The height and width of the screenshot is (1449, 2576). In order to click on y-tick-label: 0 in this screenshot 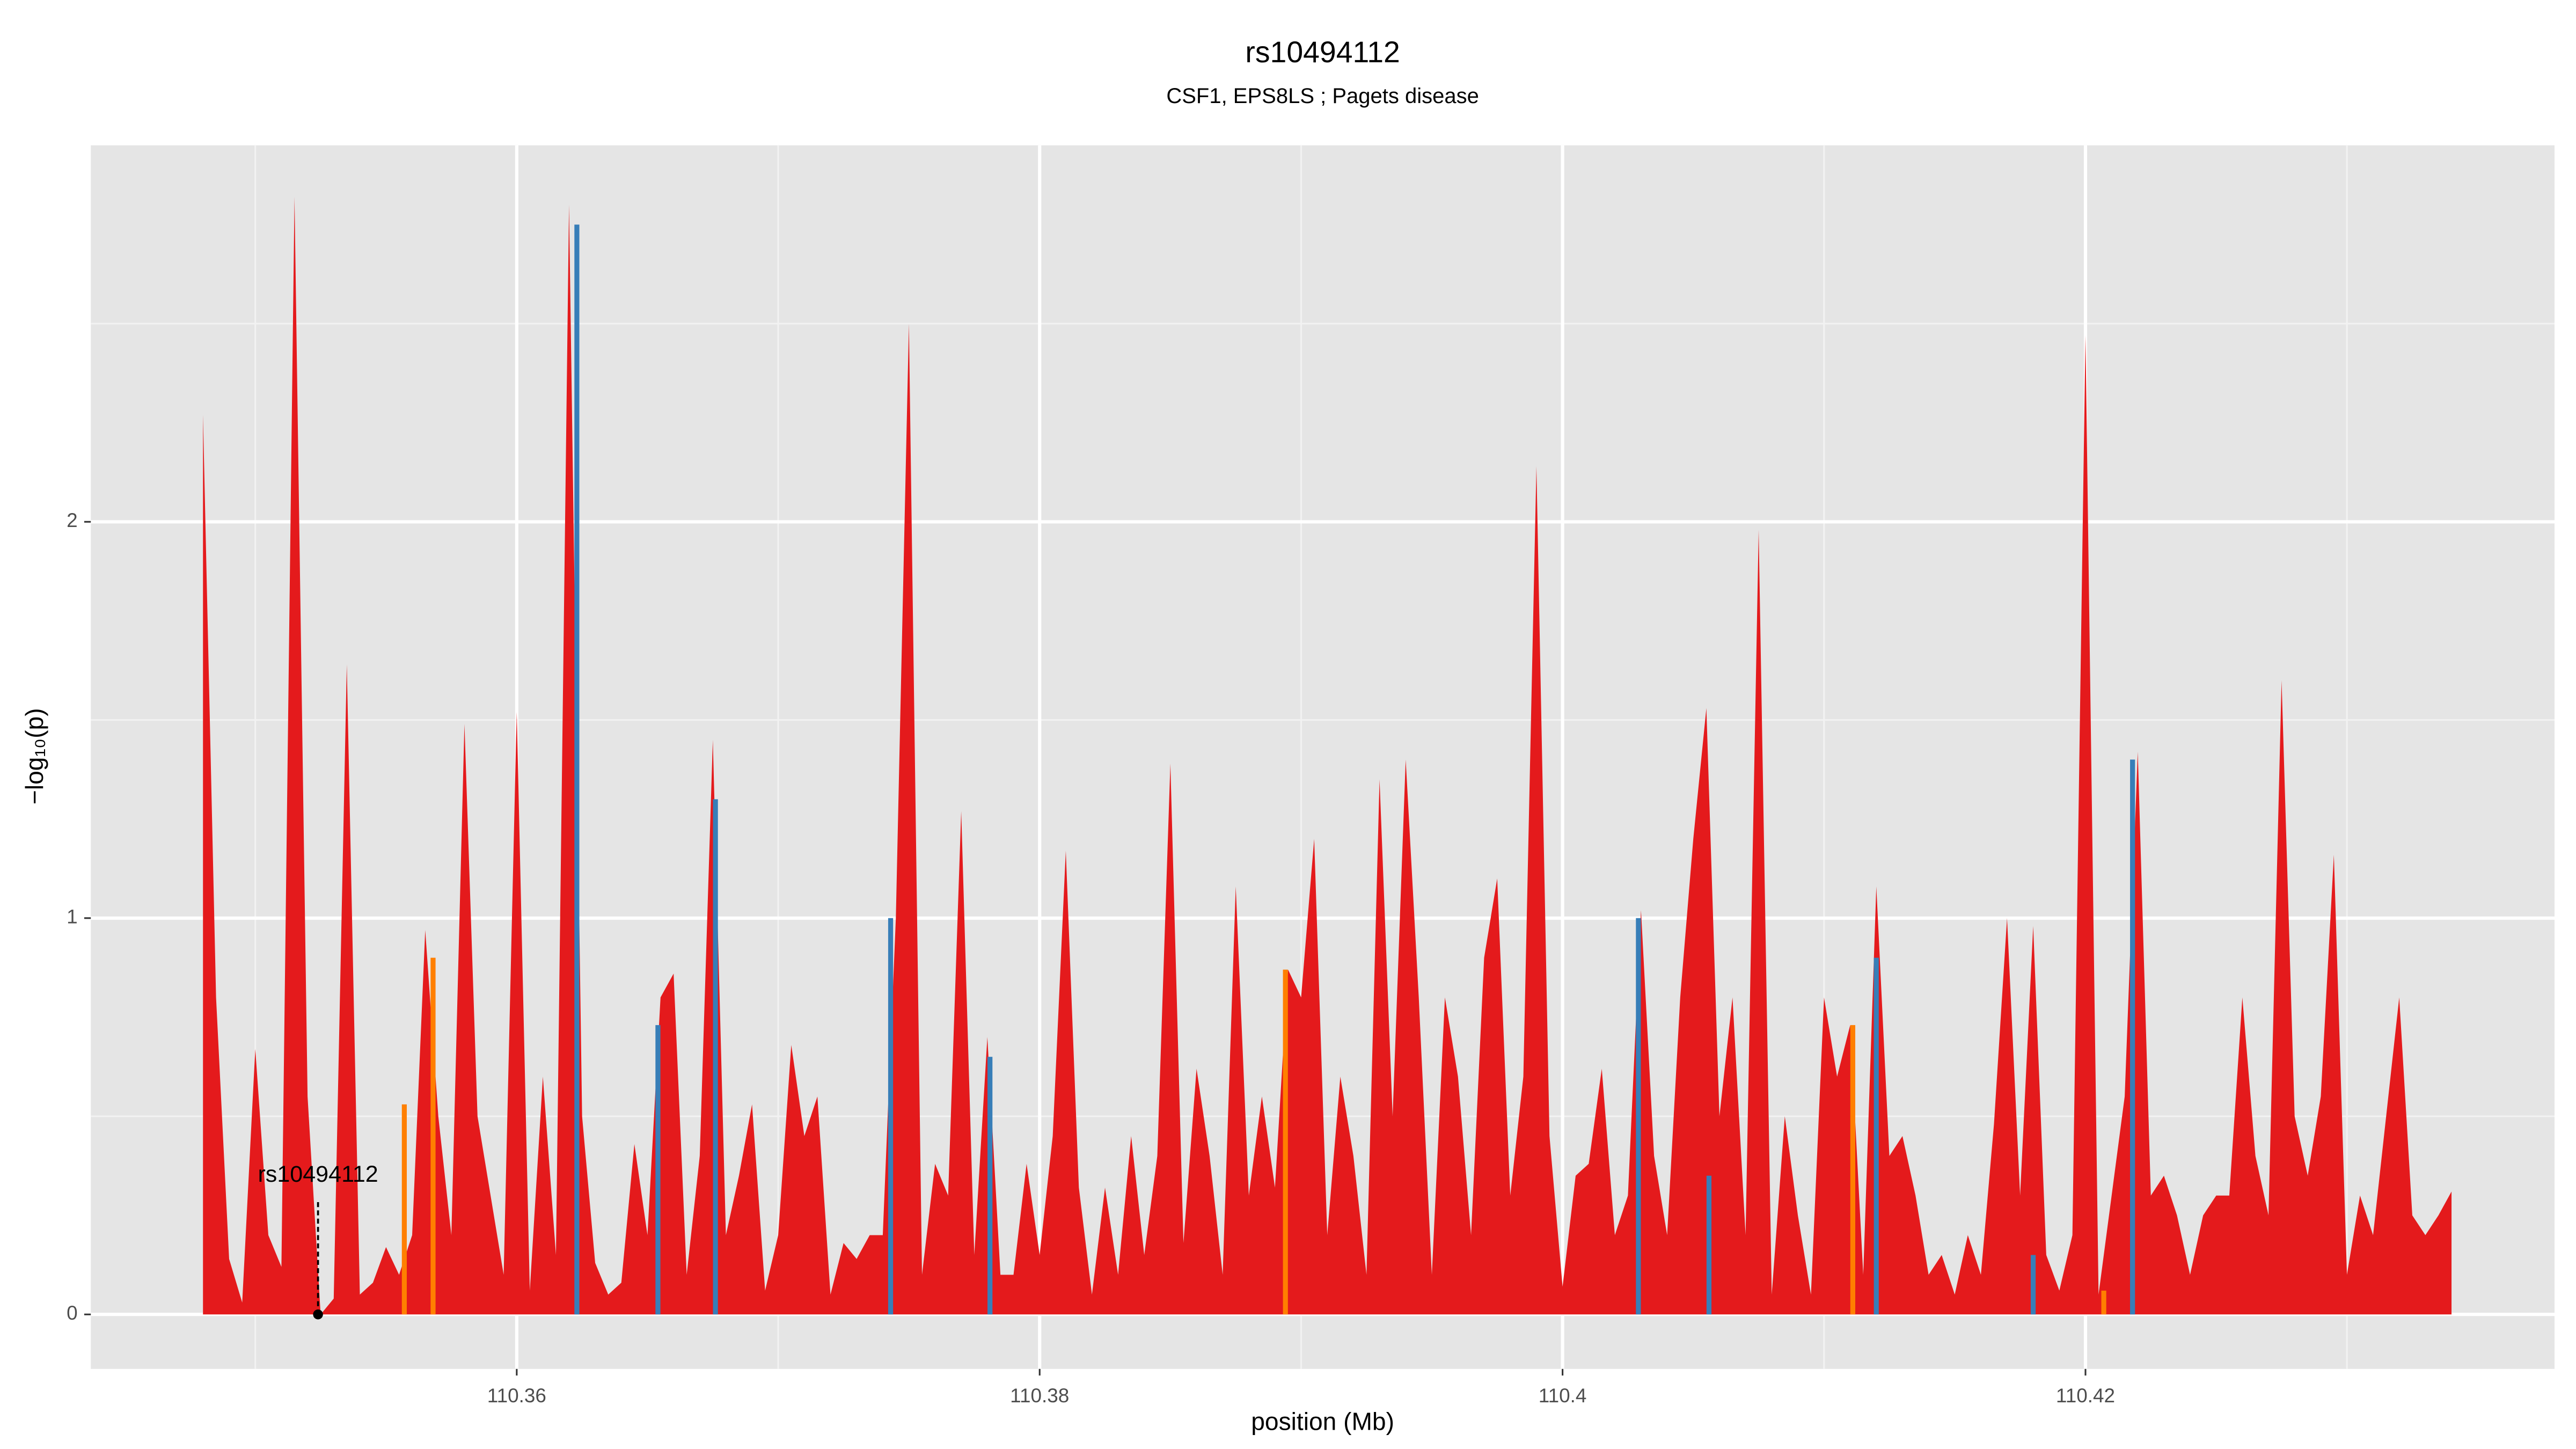, I will do `click(72, 1313)`.